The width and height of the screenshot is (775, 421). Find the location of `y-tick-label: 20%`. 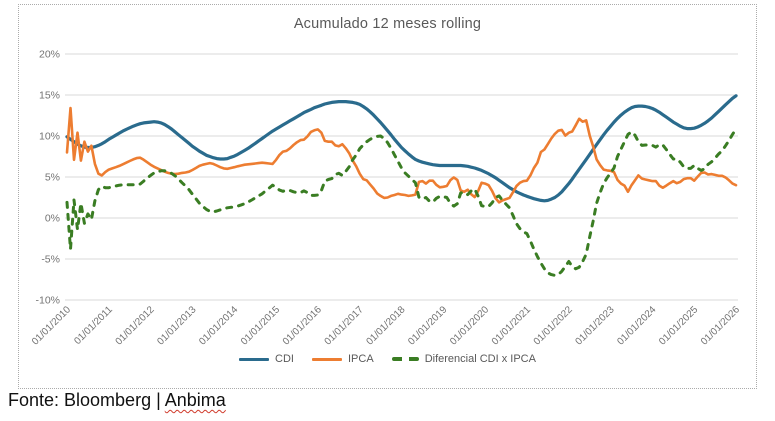

y-tick-label: 20% is located at coordinates (49, 55).